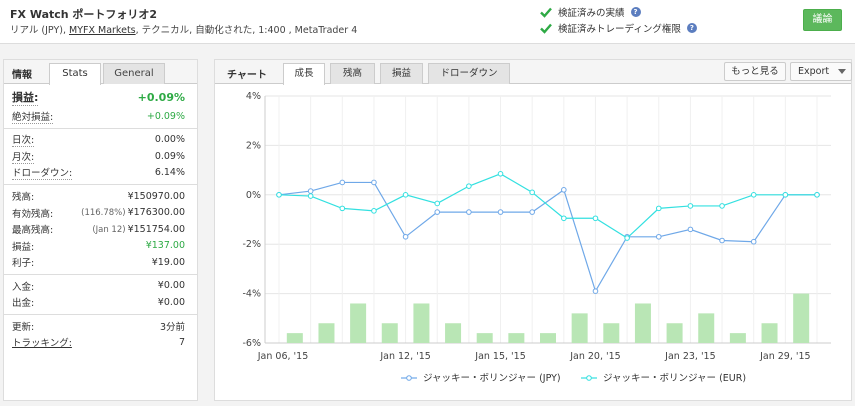  I want to click on verification-list: 検証済みの実績 ? 検証済みトレーディング権限 ?, so click(618, 20).